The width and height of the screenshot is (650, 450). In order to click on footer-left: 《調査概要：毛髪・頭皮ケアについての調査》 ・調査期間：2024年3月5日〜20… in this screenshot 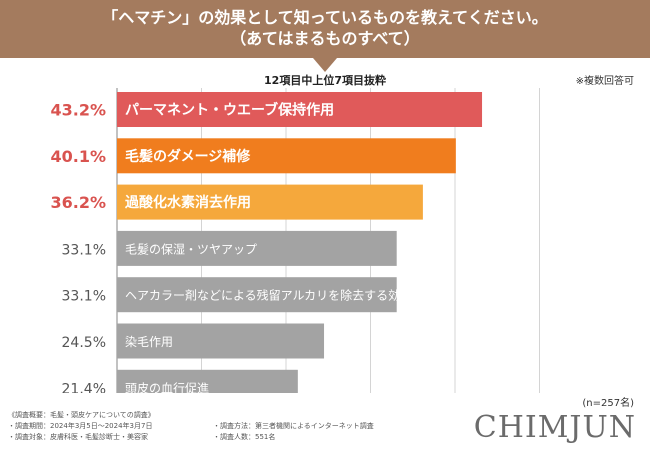, I will do `click(81, 426)`.